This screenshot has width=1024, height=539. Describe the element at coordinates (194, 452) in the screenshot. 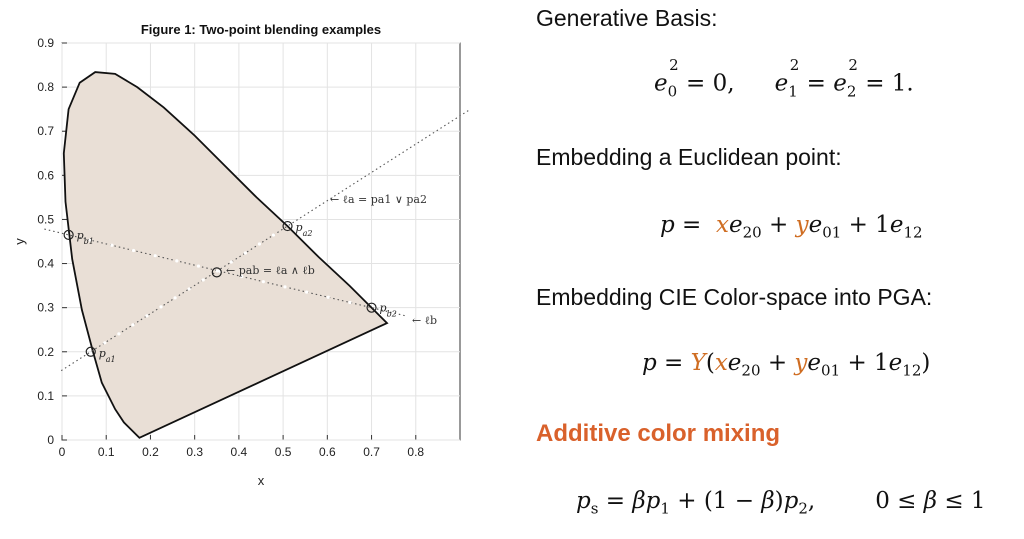

I see `x-tick-label: 0.3` at that location.